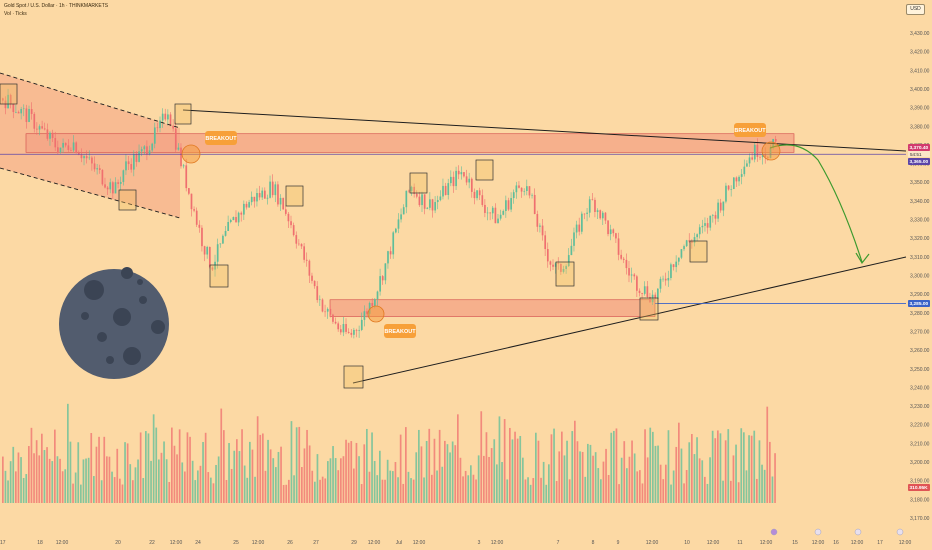  I want to click on y-axis-tick-label: 3,170.00, so click(920, 519).